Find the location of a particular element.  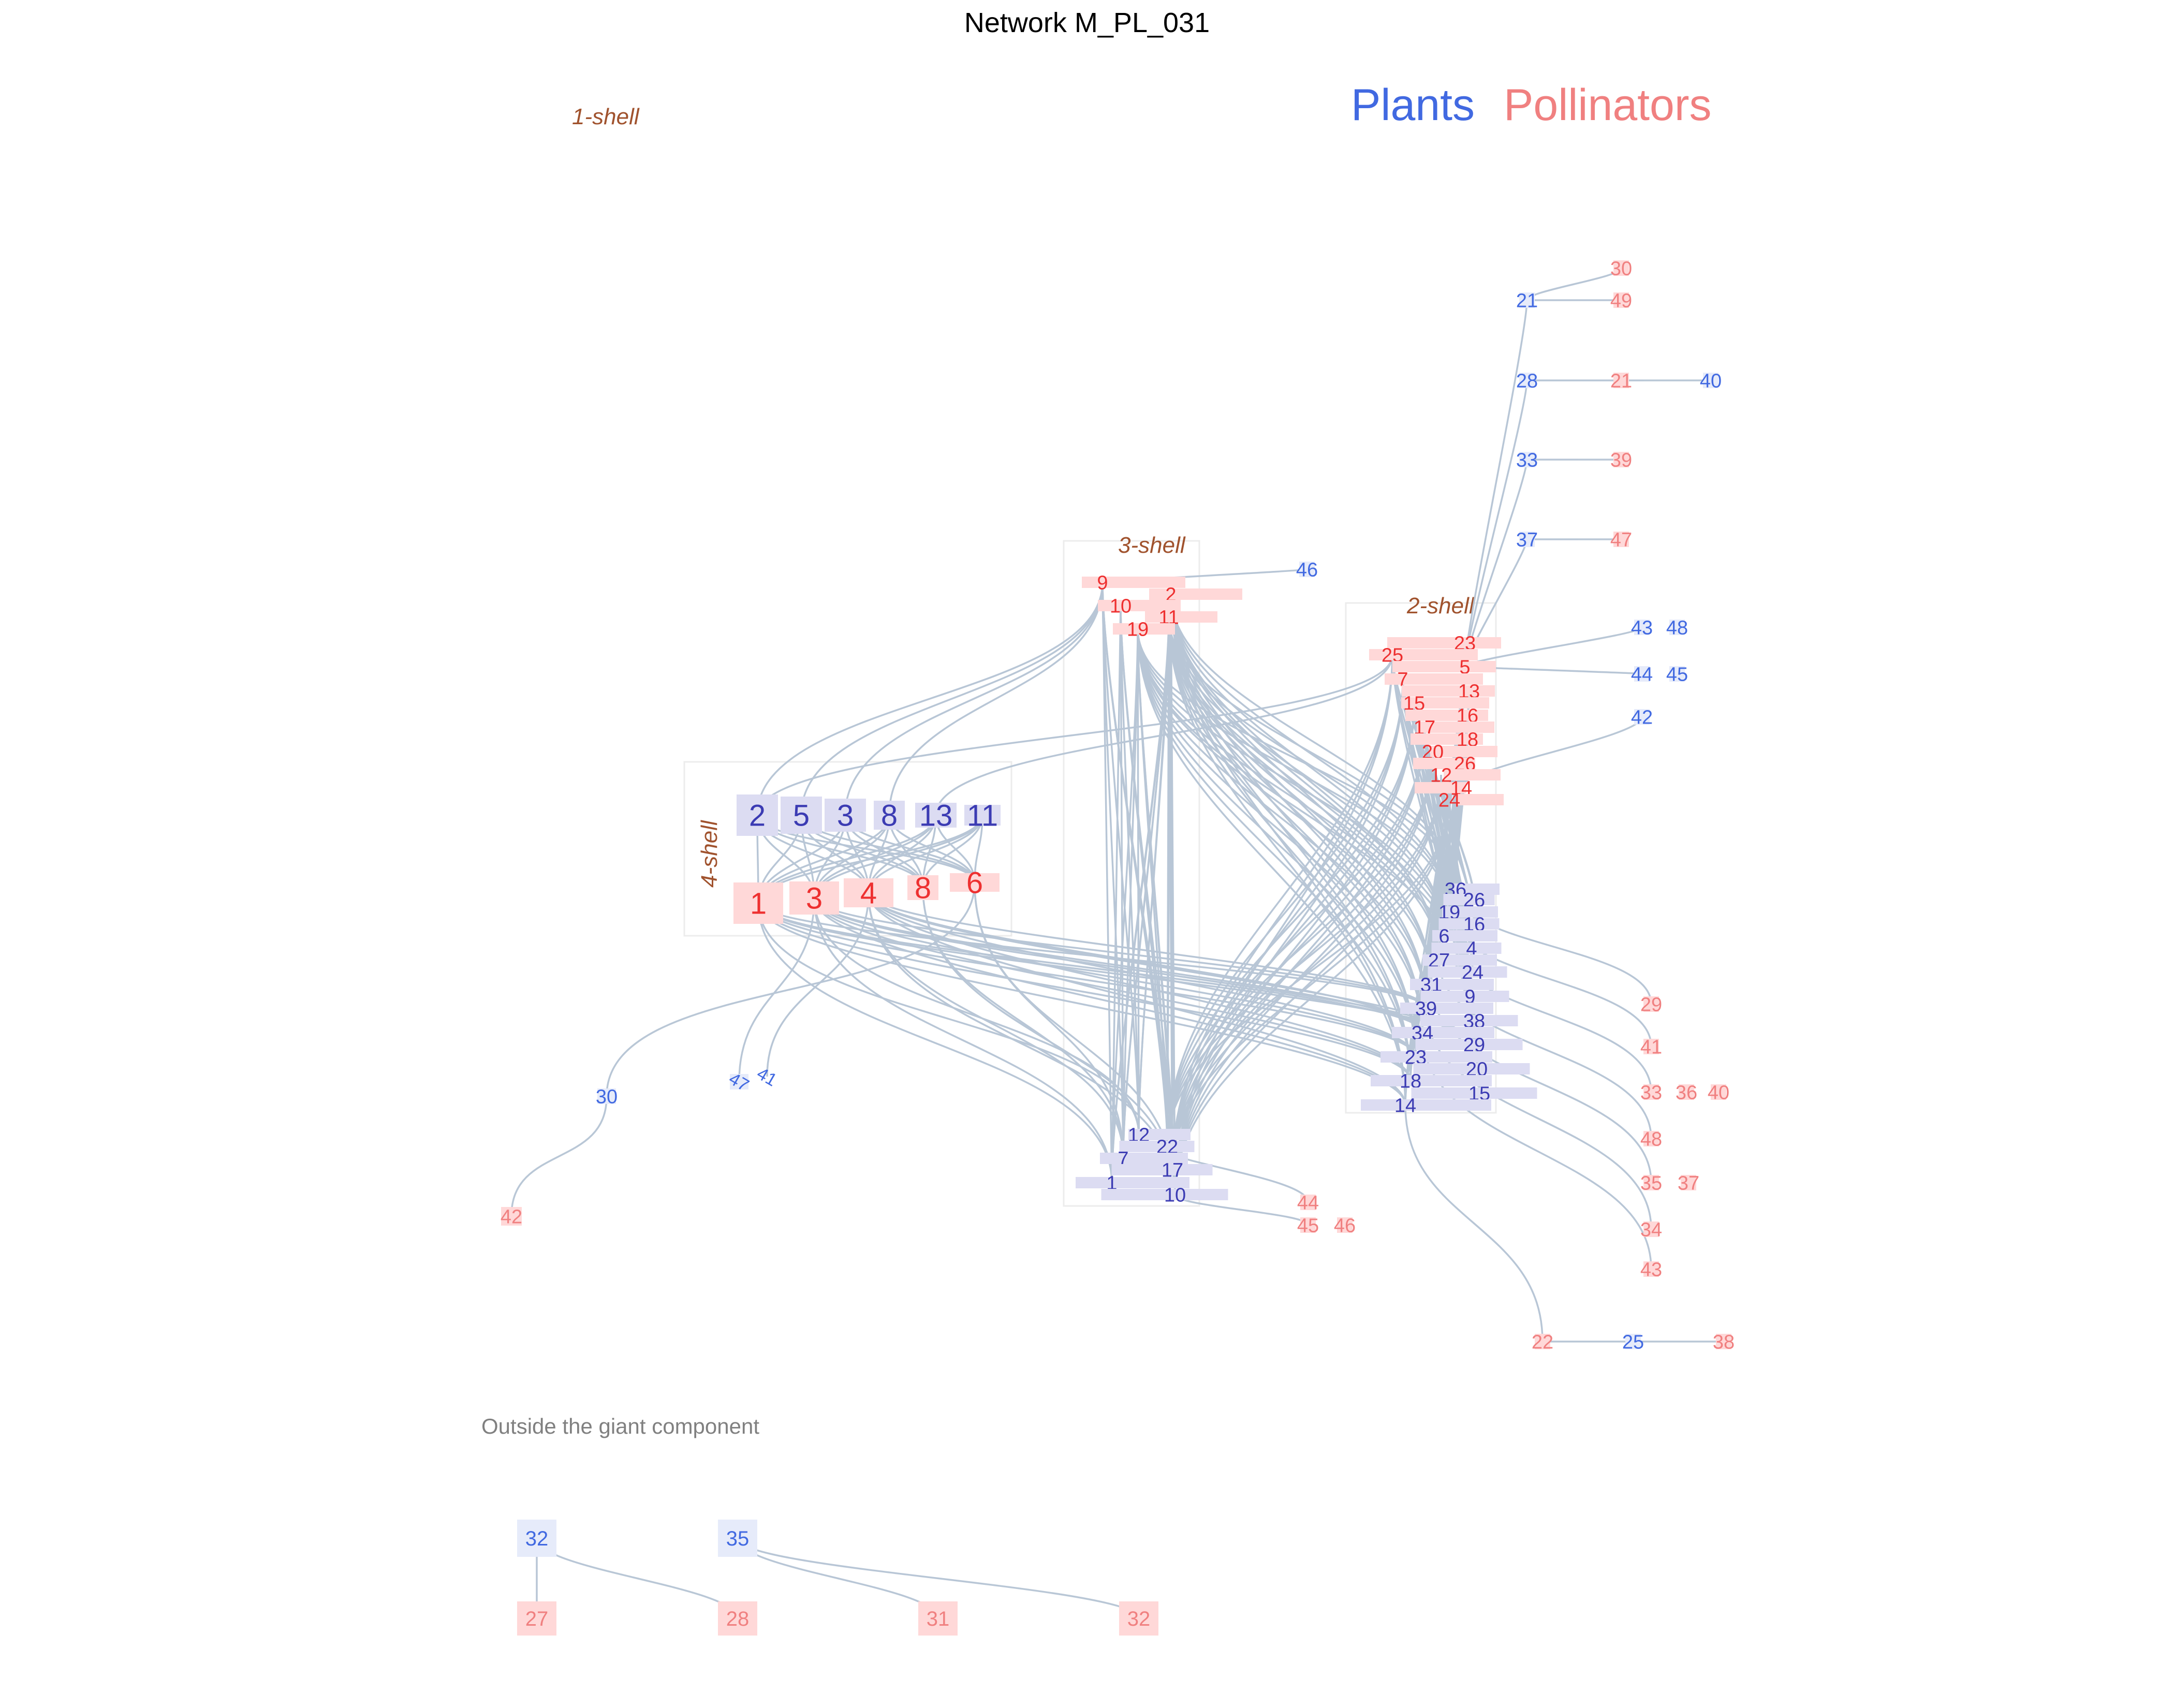

shell2-pollinator-7: 7 is located at coordinates (1434, 679).